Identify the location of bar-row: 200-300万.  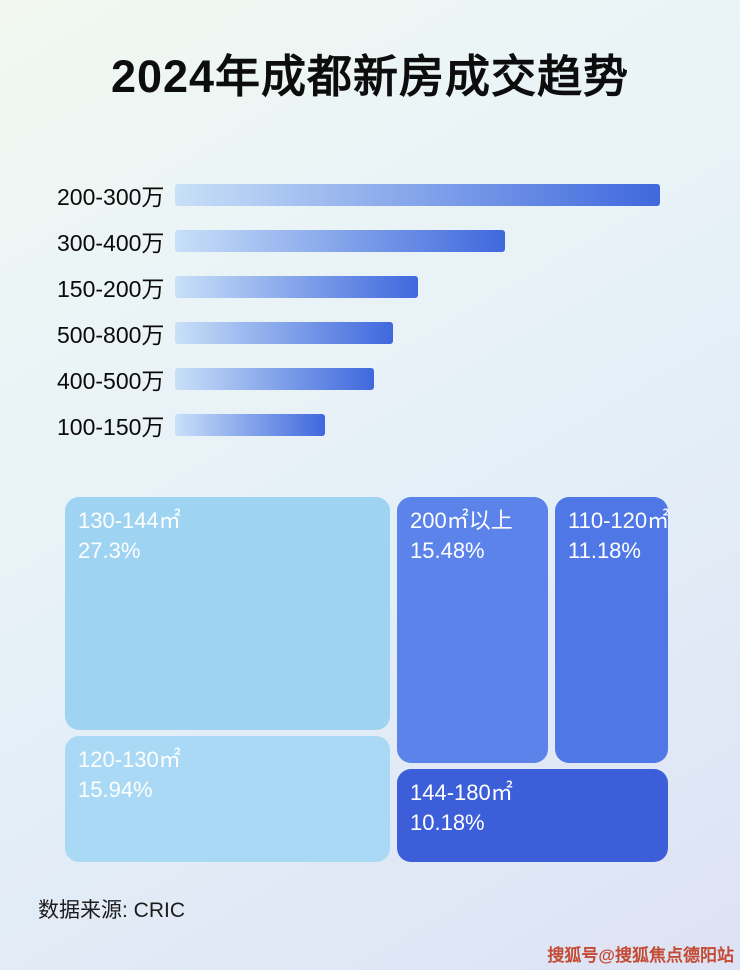
(358, 197).